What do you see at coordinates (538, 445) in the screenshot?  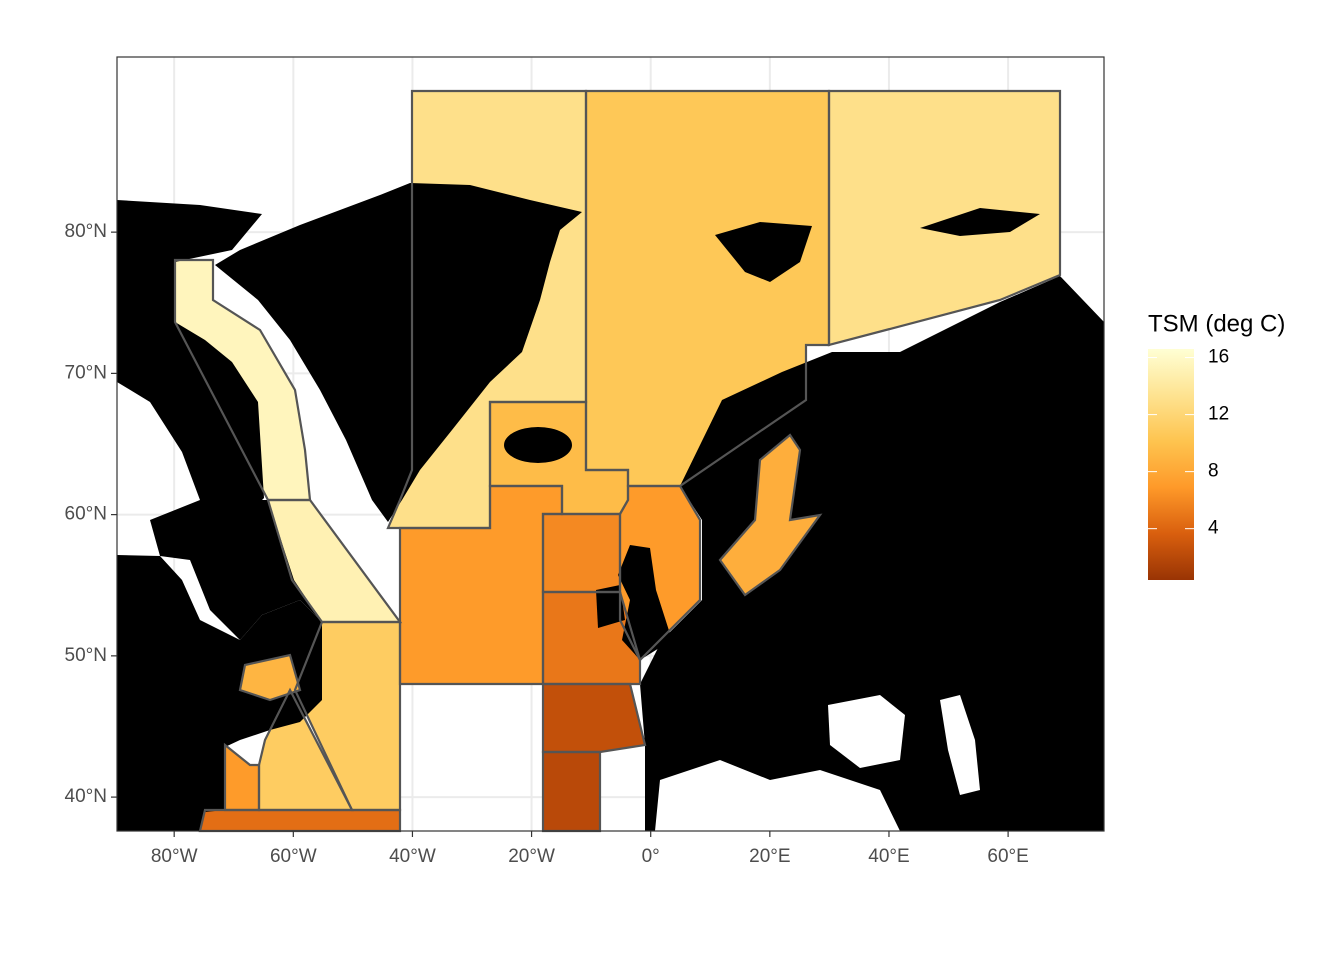 I see `iceland` at bounding box center [538, 445].